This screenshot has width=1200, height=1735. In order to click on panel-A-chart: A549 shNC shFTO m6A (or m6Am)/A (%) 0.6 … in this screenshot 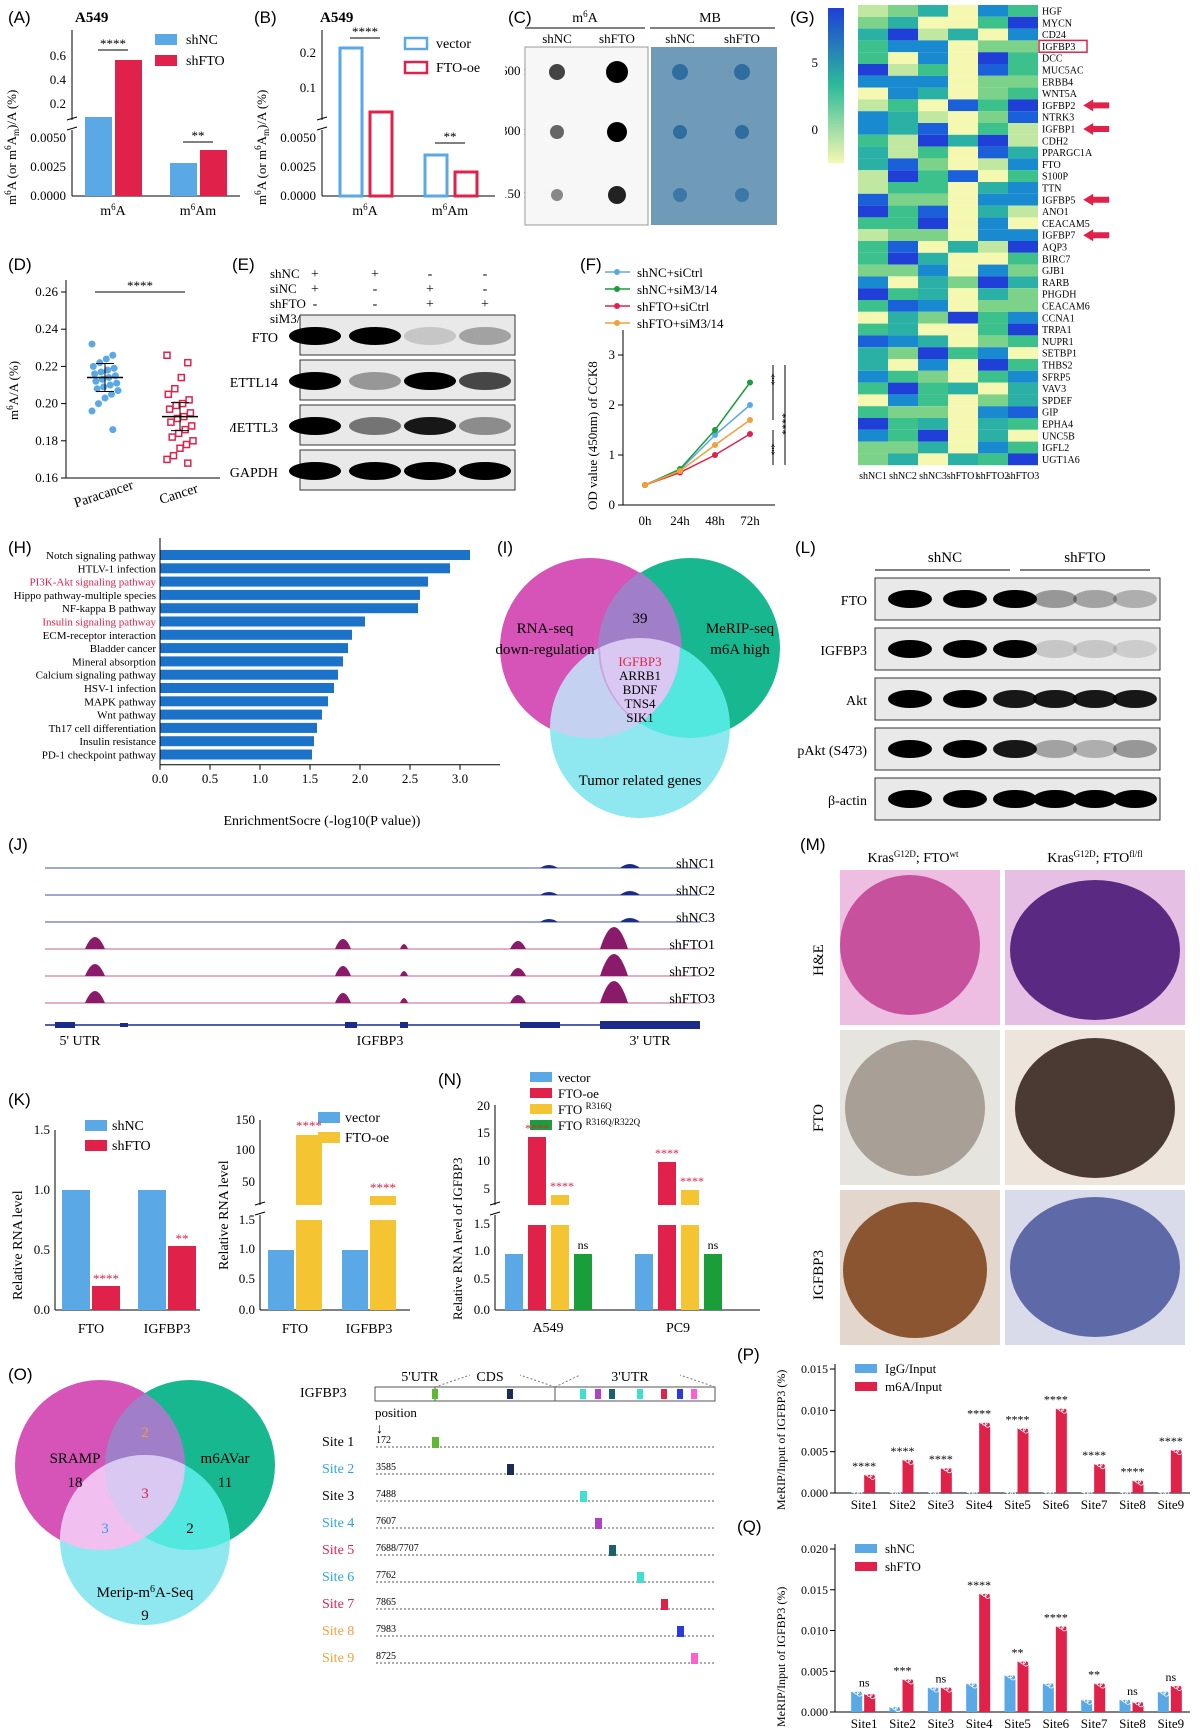, I will do `click(121, 114)`.